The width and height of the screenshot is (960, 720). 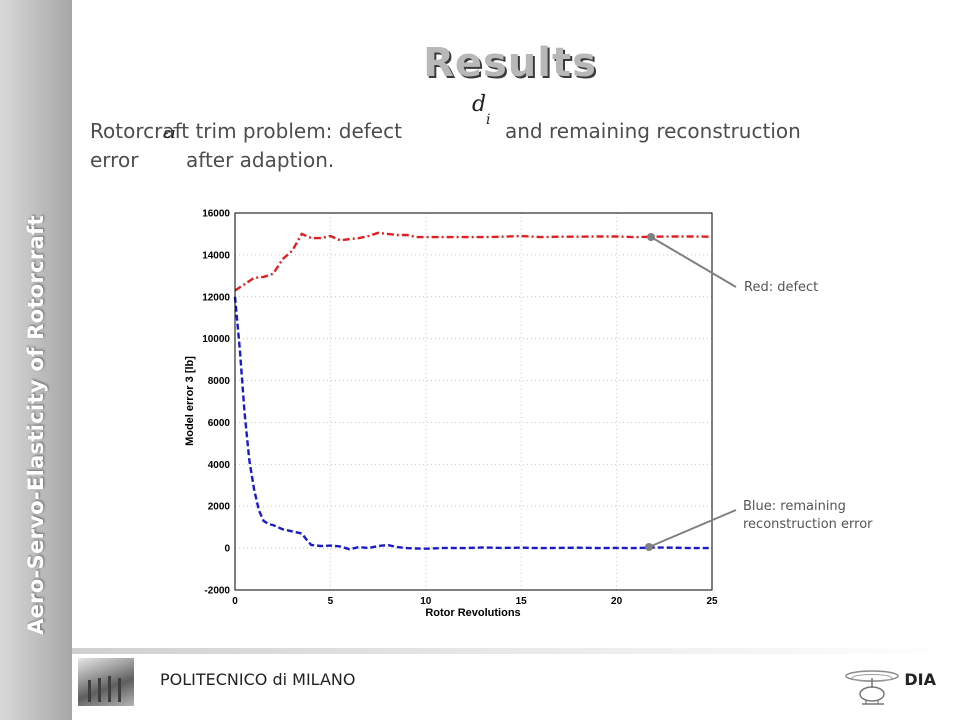 What do you see at coordinates (692, 528) in the screenshot?
I see `annotation-leader-blue` at bounding box center [692, 528].